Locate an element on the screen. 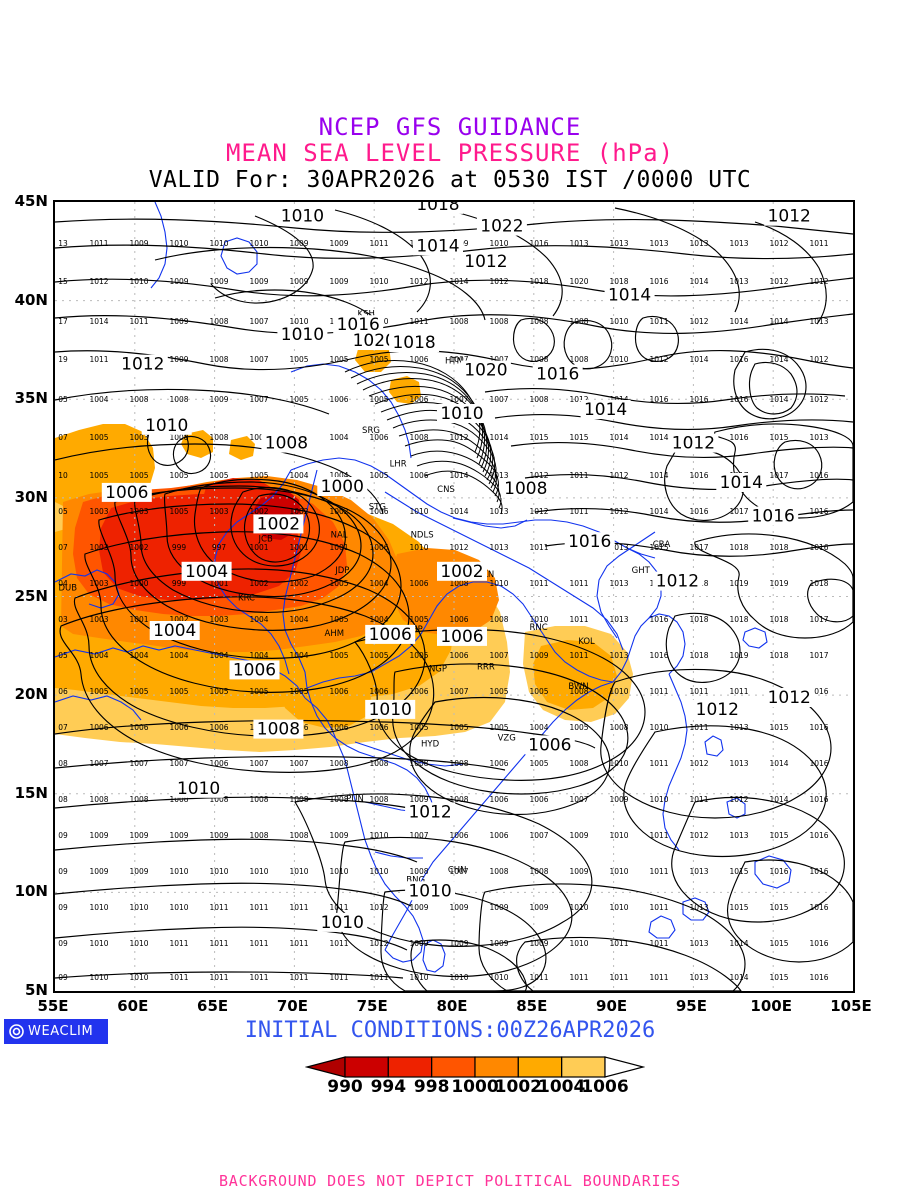 The image size is (900, 1200). svg-text: 19 is located at coordinates (63, 359).